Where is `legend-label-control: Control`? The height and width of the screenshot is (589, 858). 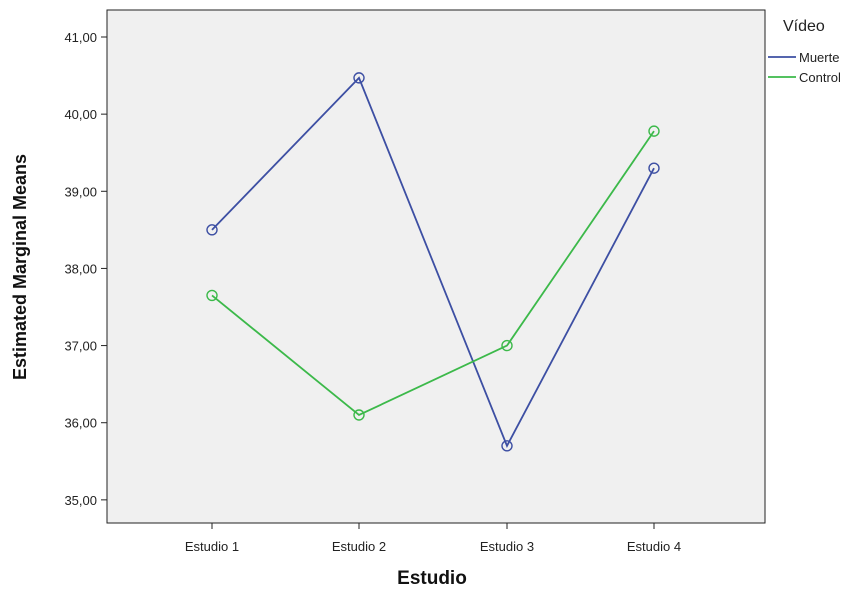
legend-label-control: Control is located at coordinates (820, 77).